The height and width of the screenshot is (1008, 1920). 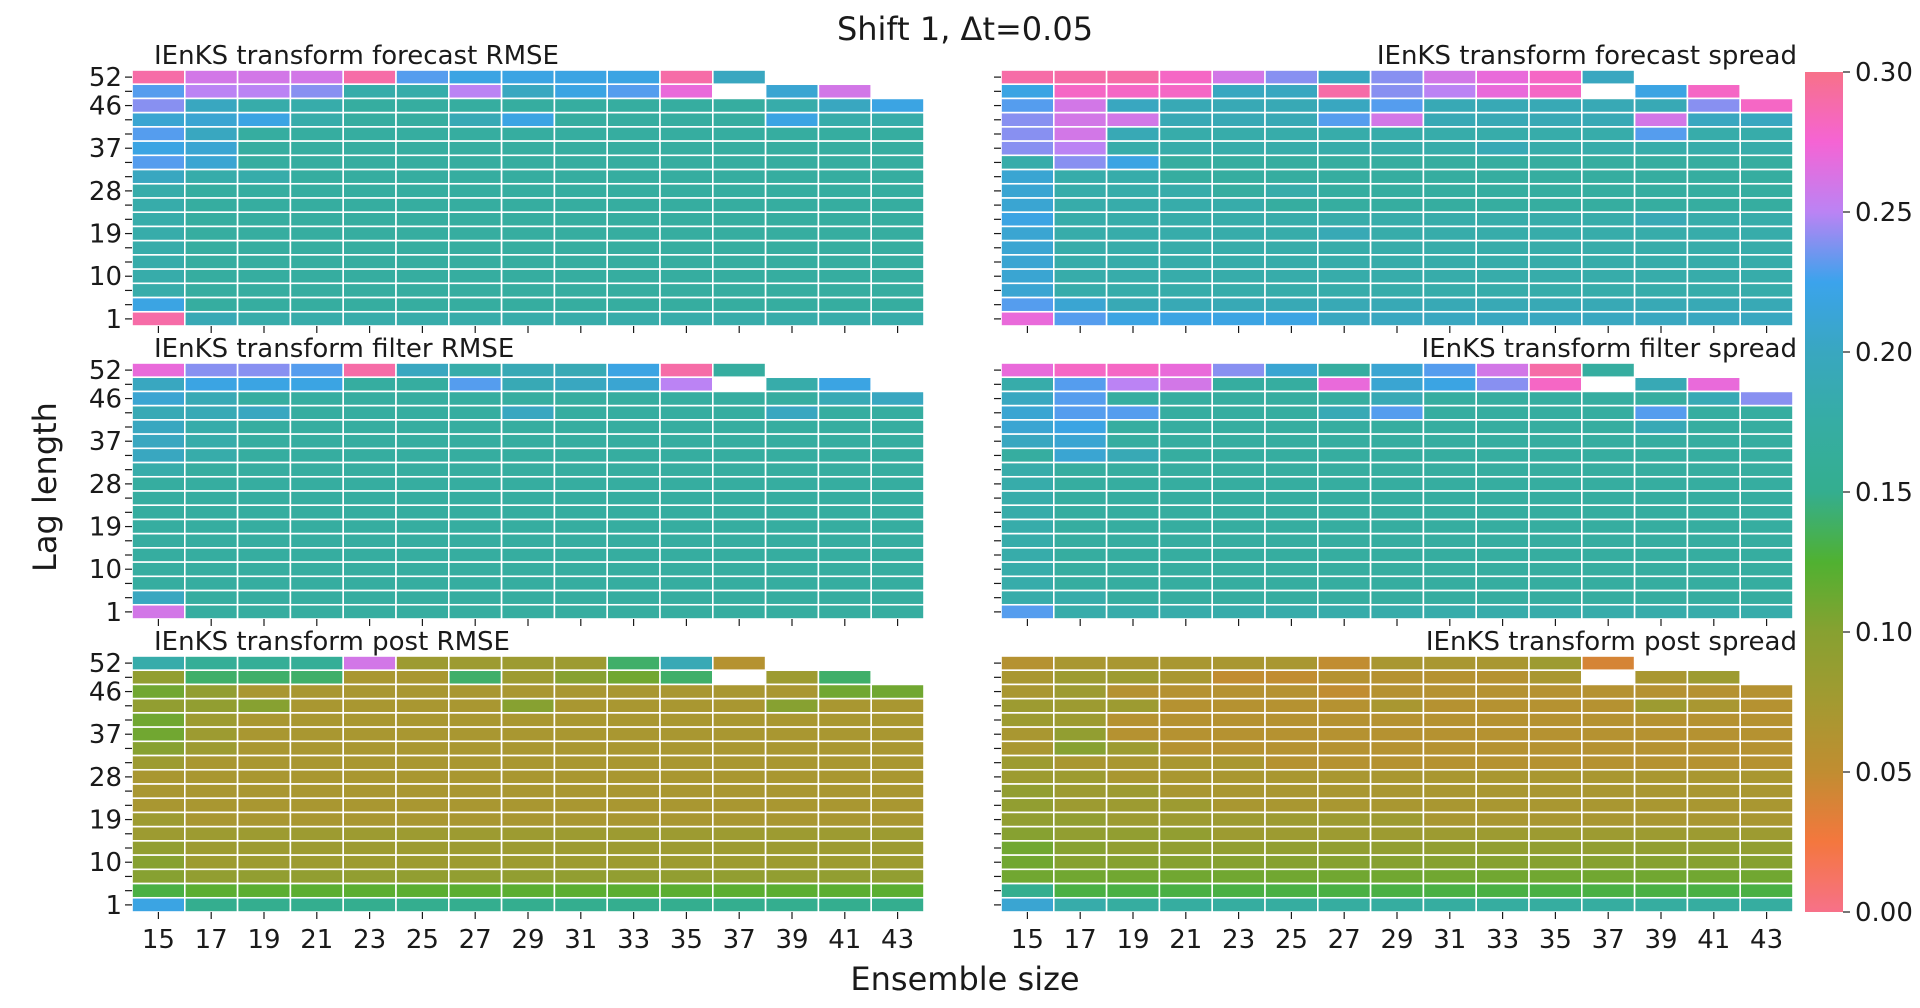 I want to click on y-tick-label: 1, so click(x=113, y=906).